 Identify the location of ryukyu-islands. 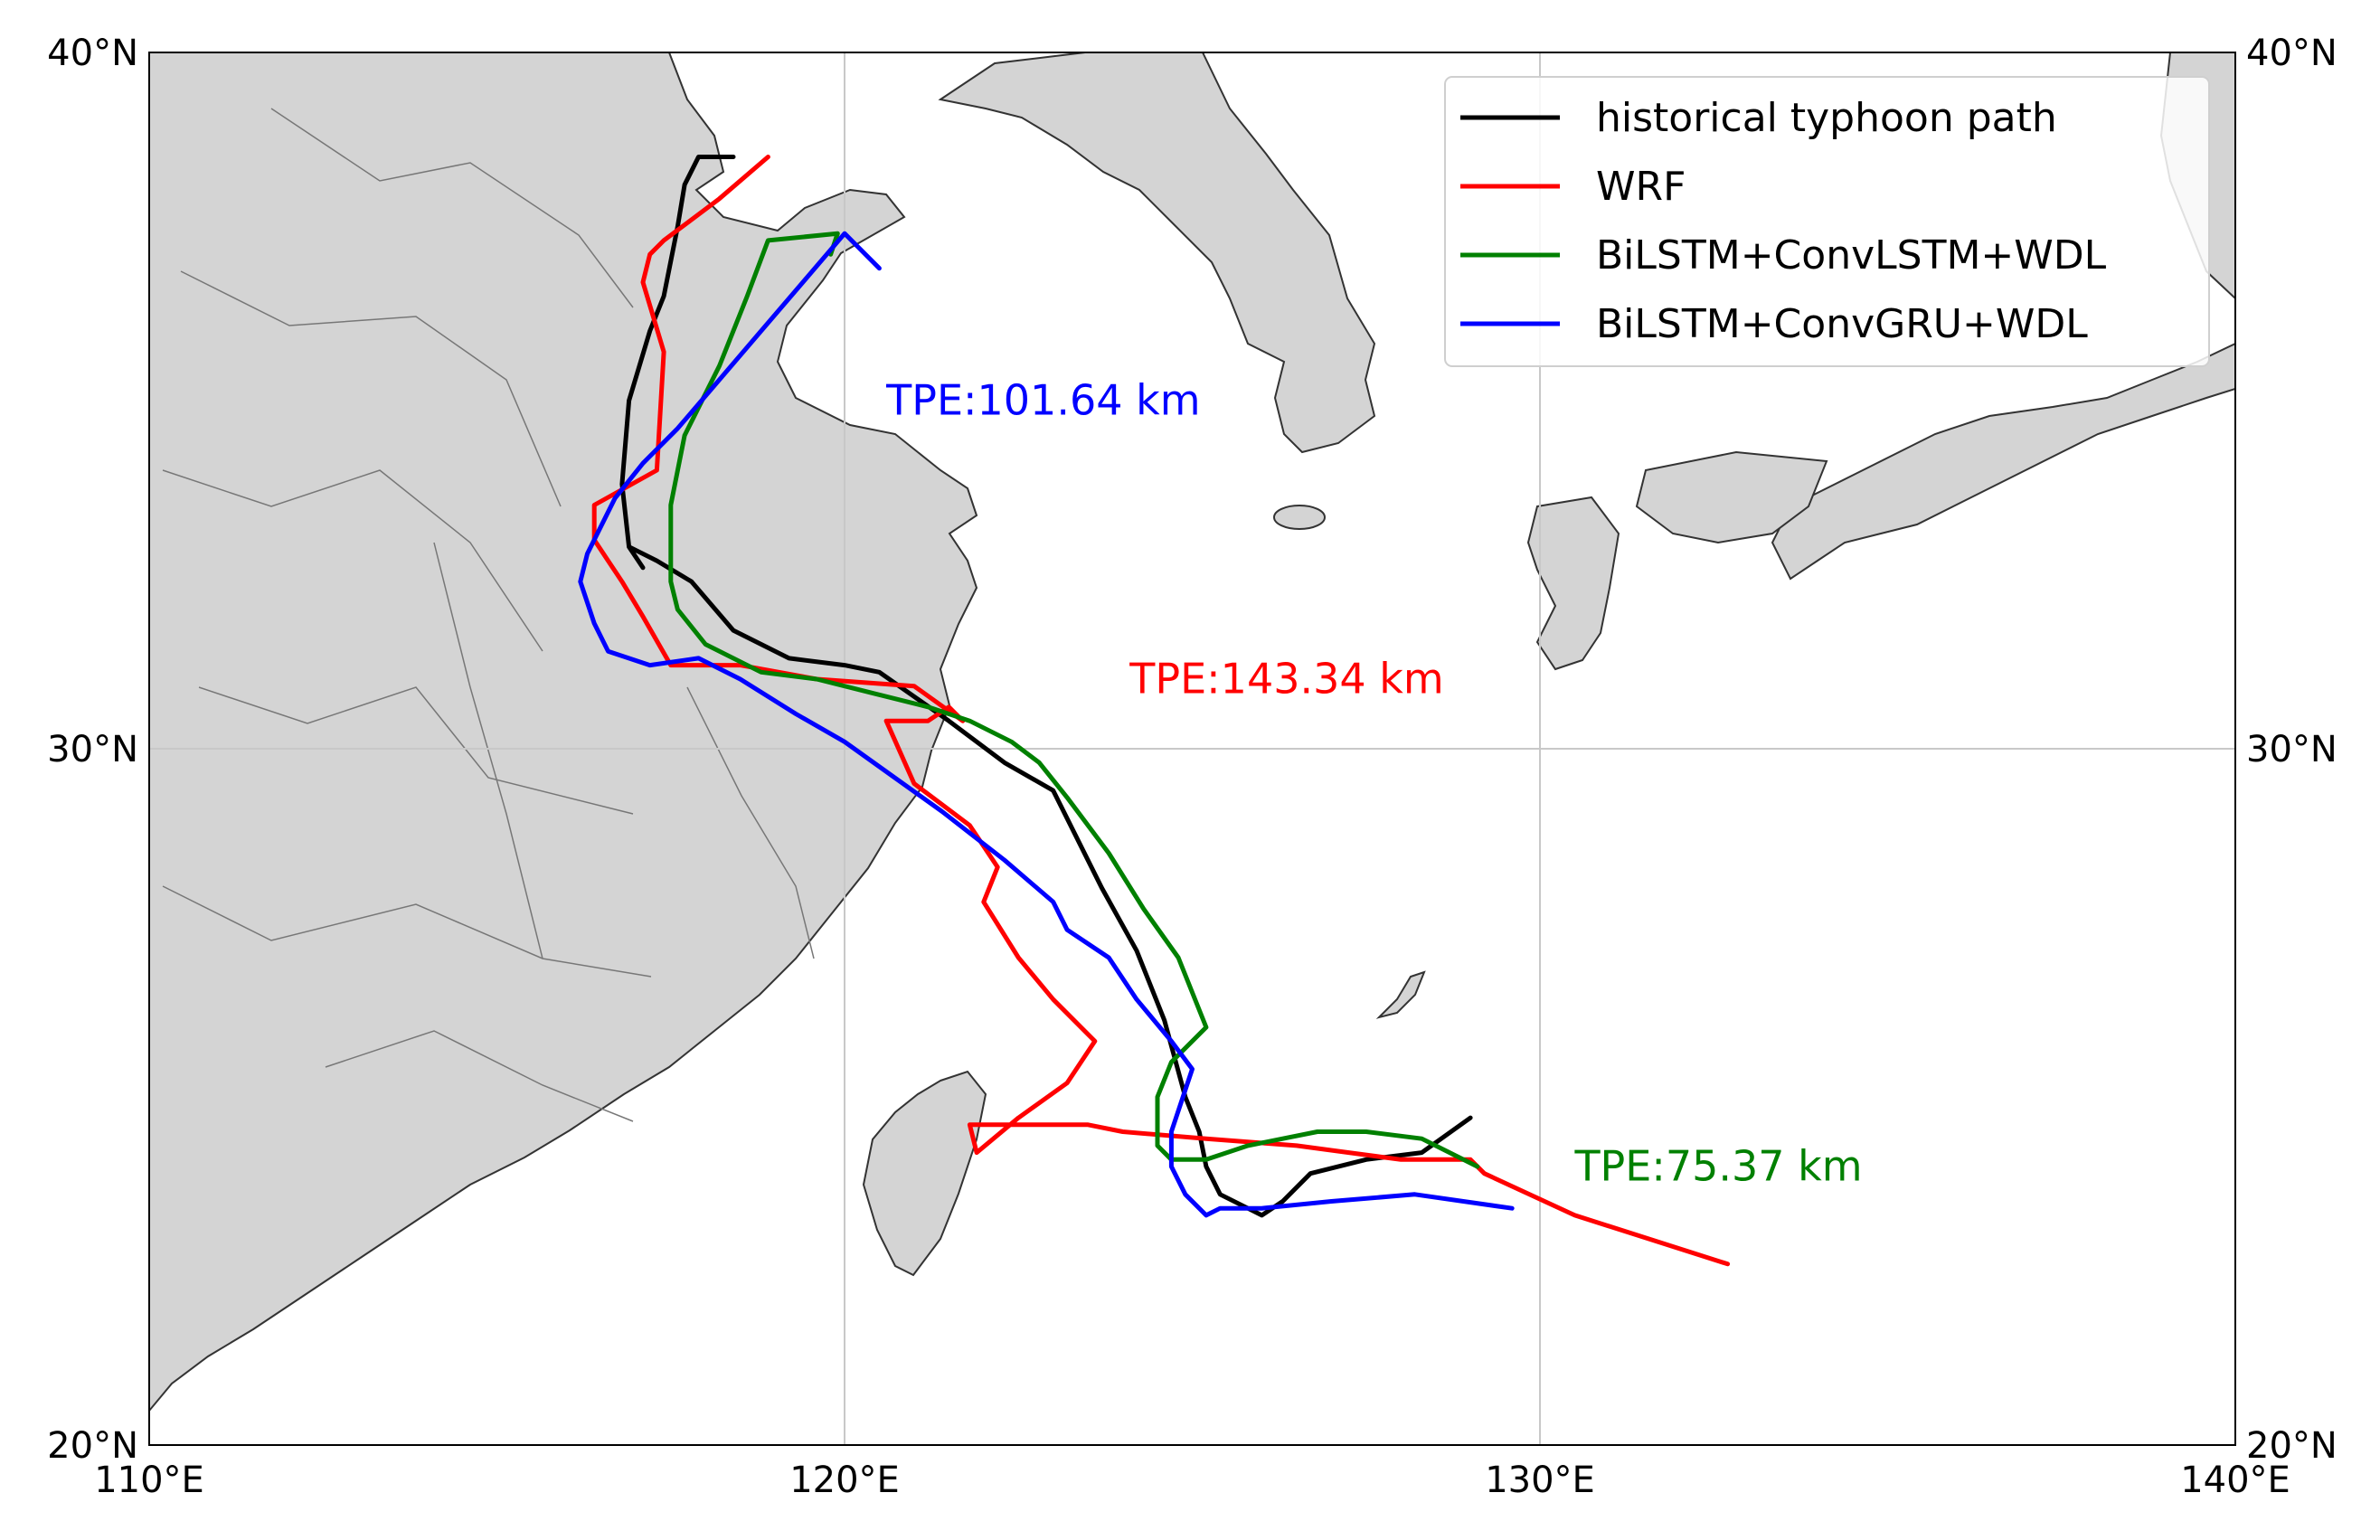
(1401, 994).